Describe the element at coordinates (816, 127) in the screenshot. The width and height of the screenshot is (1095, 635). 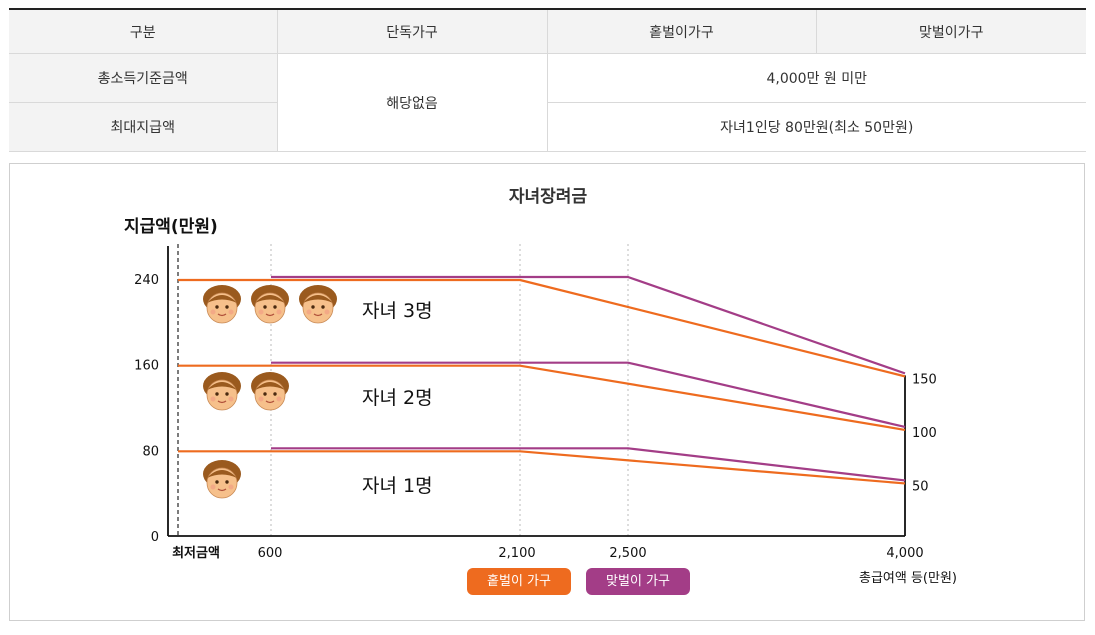
I see `cell-max-payment: 자녀1인당 80만원(최소 50만원)` at that location.